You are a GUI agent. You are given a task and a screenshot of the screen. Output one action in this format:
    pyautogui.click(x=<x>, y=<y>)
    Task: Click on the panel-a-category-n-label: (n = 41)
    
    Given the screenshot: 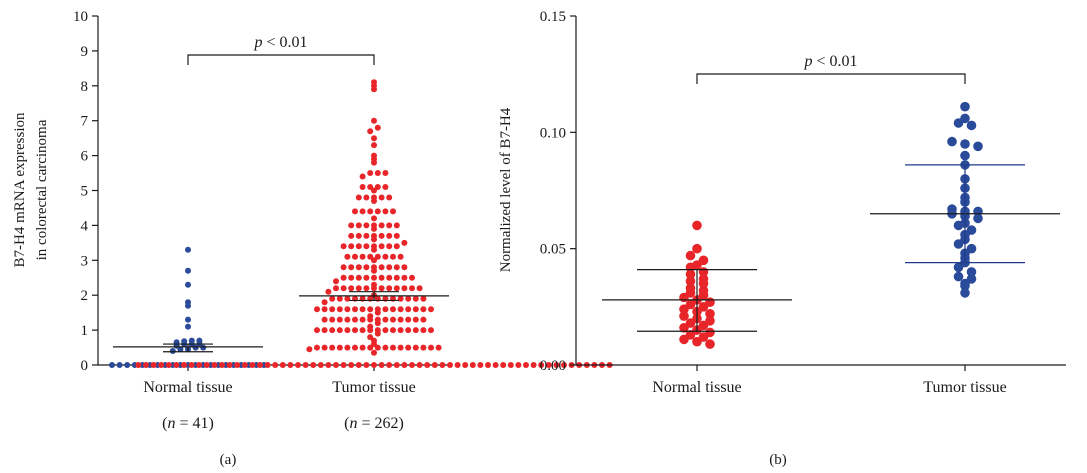 What is the action you would take?
    pyautogui.click(x=188, y=423)
    